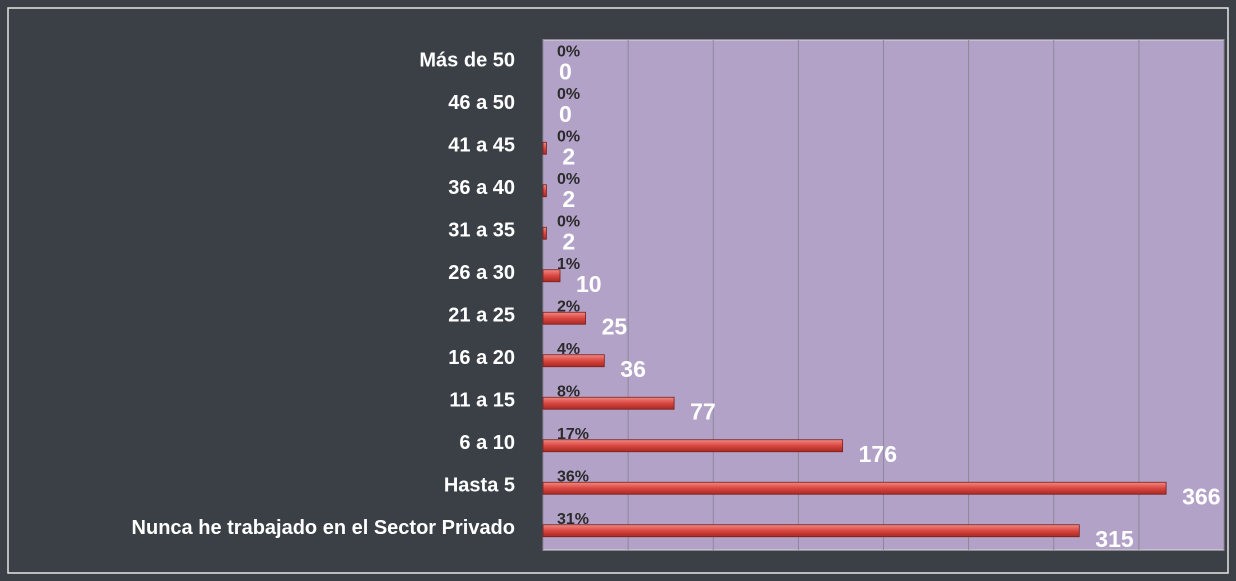 This screenshot has height=581, width=1236. What do you see at coordinates (633, 369) in the screenshot?
I see `value-label: 36` at bounding box center [633, 369].